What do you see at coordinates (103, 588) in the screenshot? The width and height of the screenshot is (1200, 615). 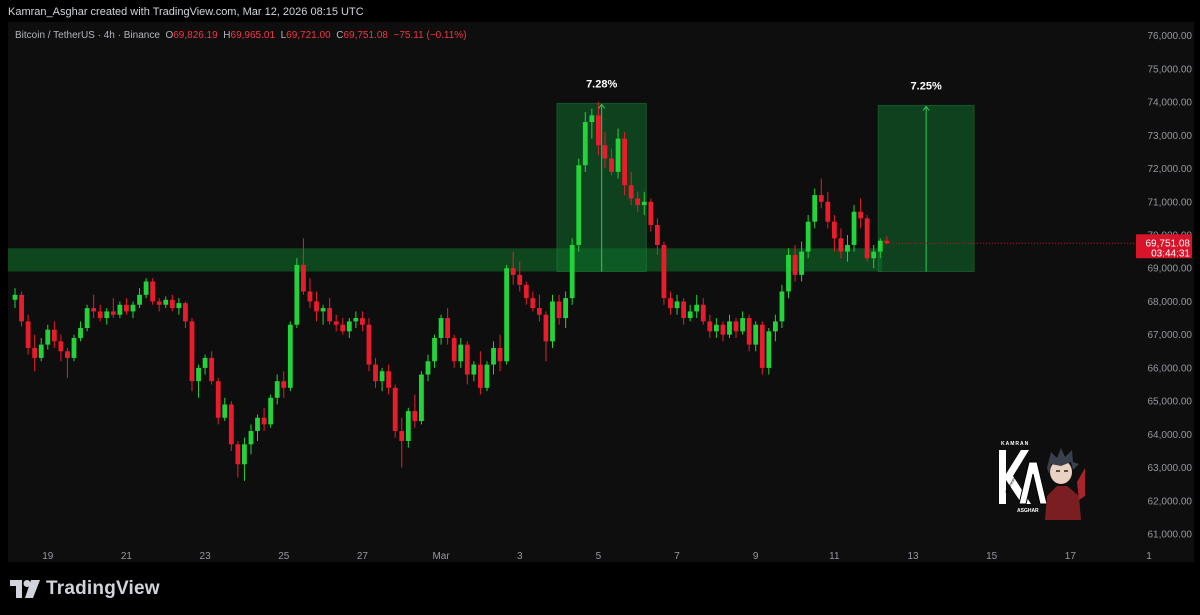 I see `tradingview-logo-text: TradingView` at bounding box center [103, 588].